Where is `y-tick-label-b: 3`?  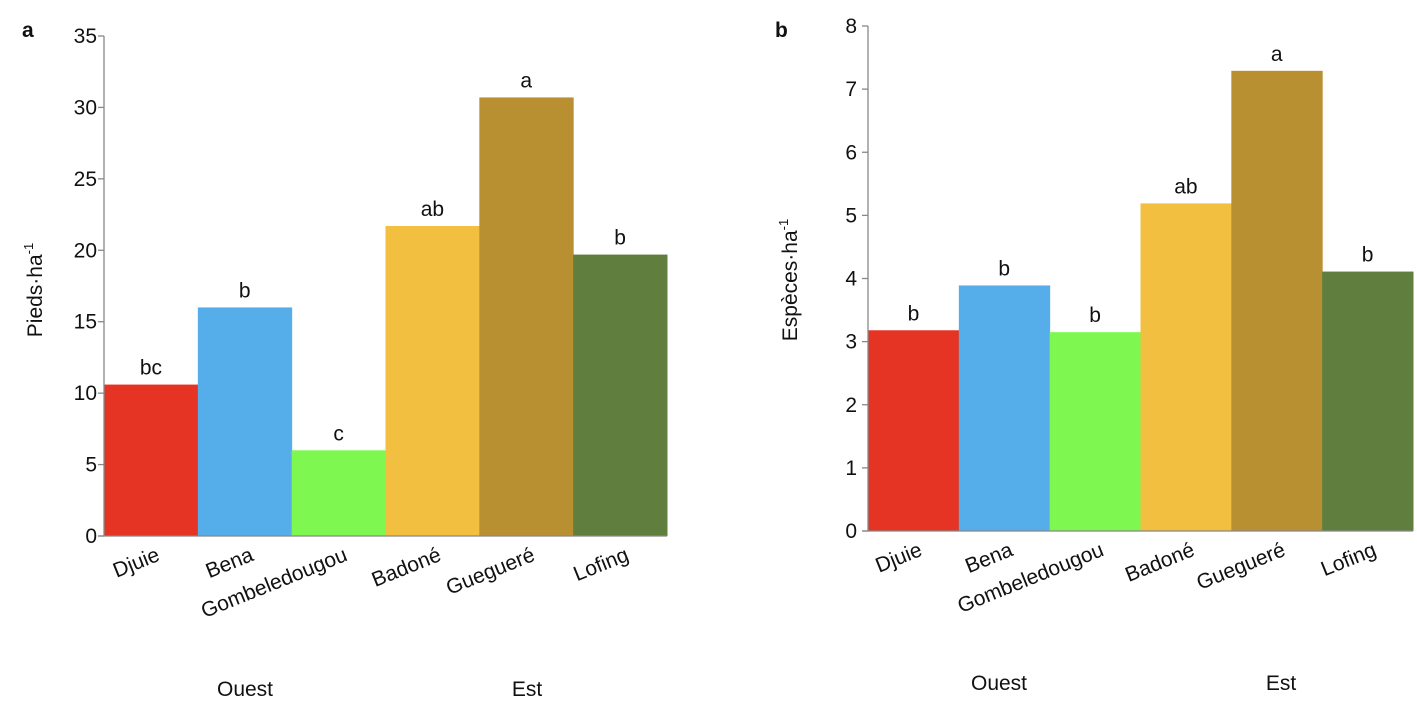 y-tick-label-b: 3 is located at coordinates (851, 342).